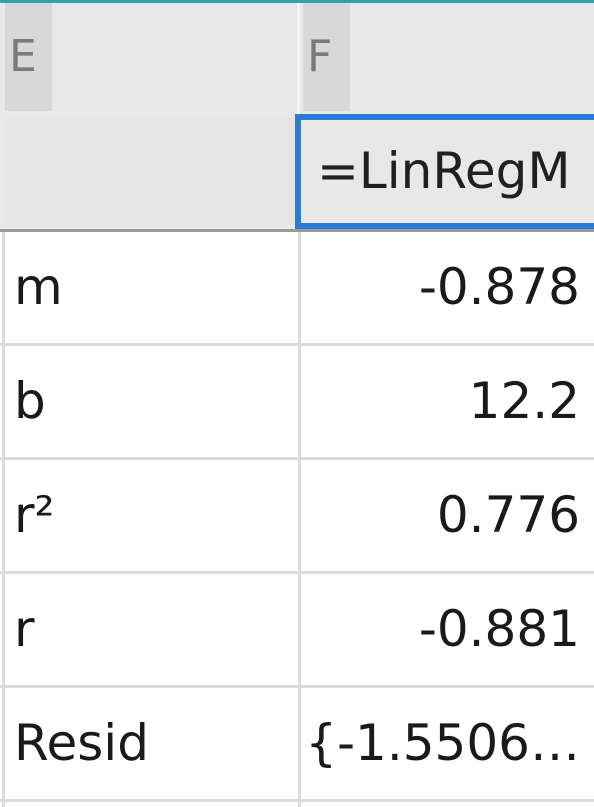 Image resolution: width=594 pixels, height=807 pixels. What do you see at coordinates (297, 517) in the screenshot?
I see `table-row: r² 0.776` at bounding box center [297, 517].